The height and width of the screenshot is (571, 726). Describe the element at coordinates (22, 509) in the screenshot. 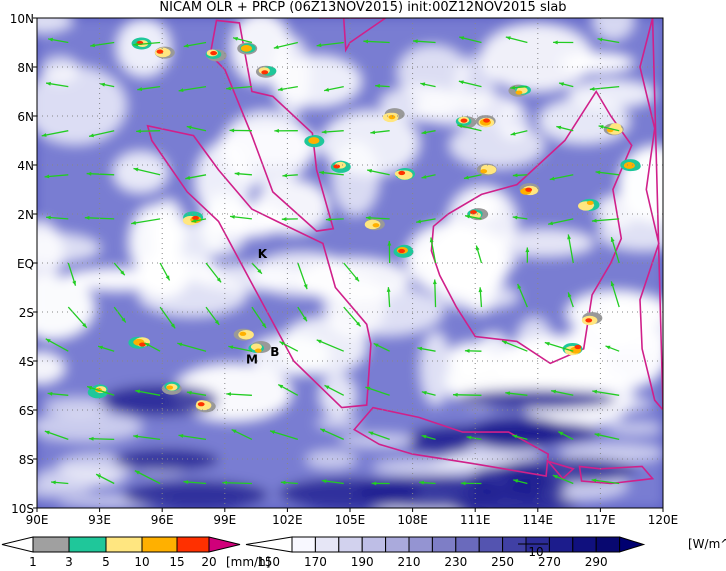

I see `lat-label: 10S` at that location.